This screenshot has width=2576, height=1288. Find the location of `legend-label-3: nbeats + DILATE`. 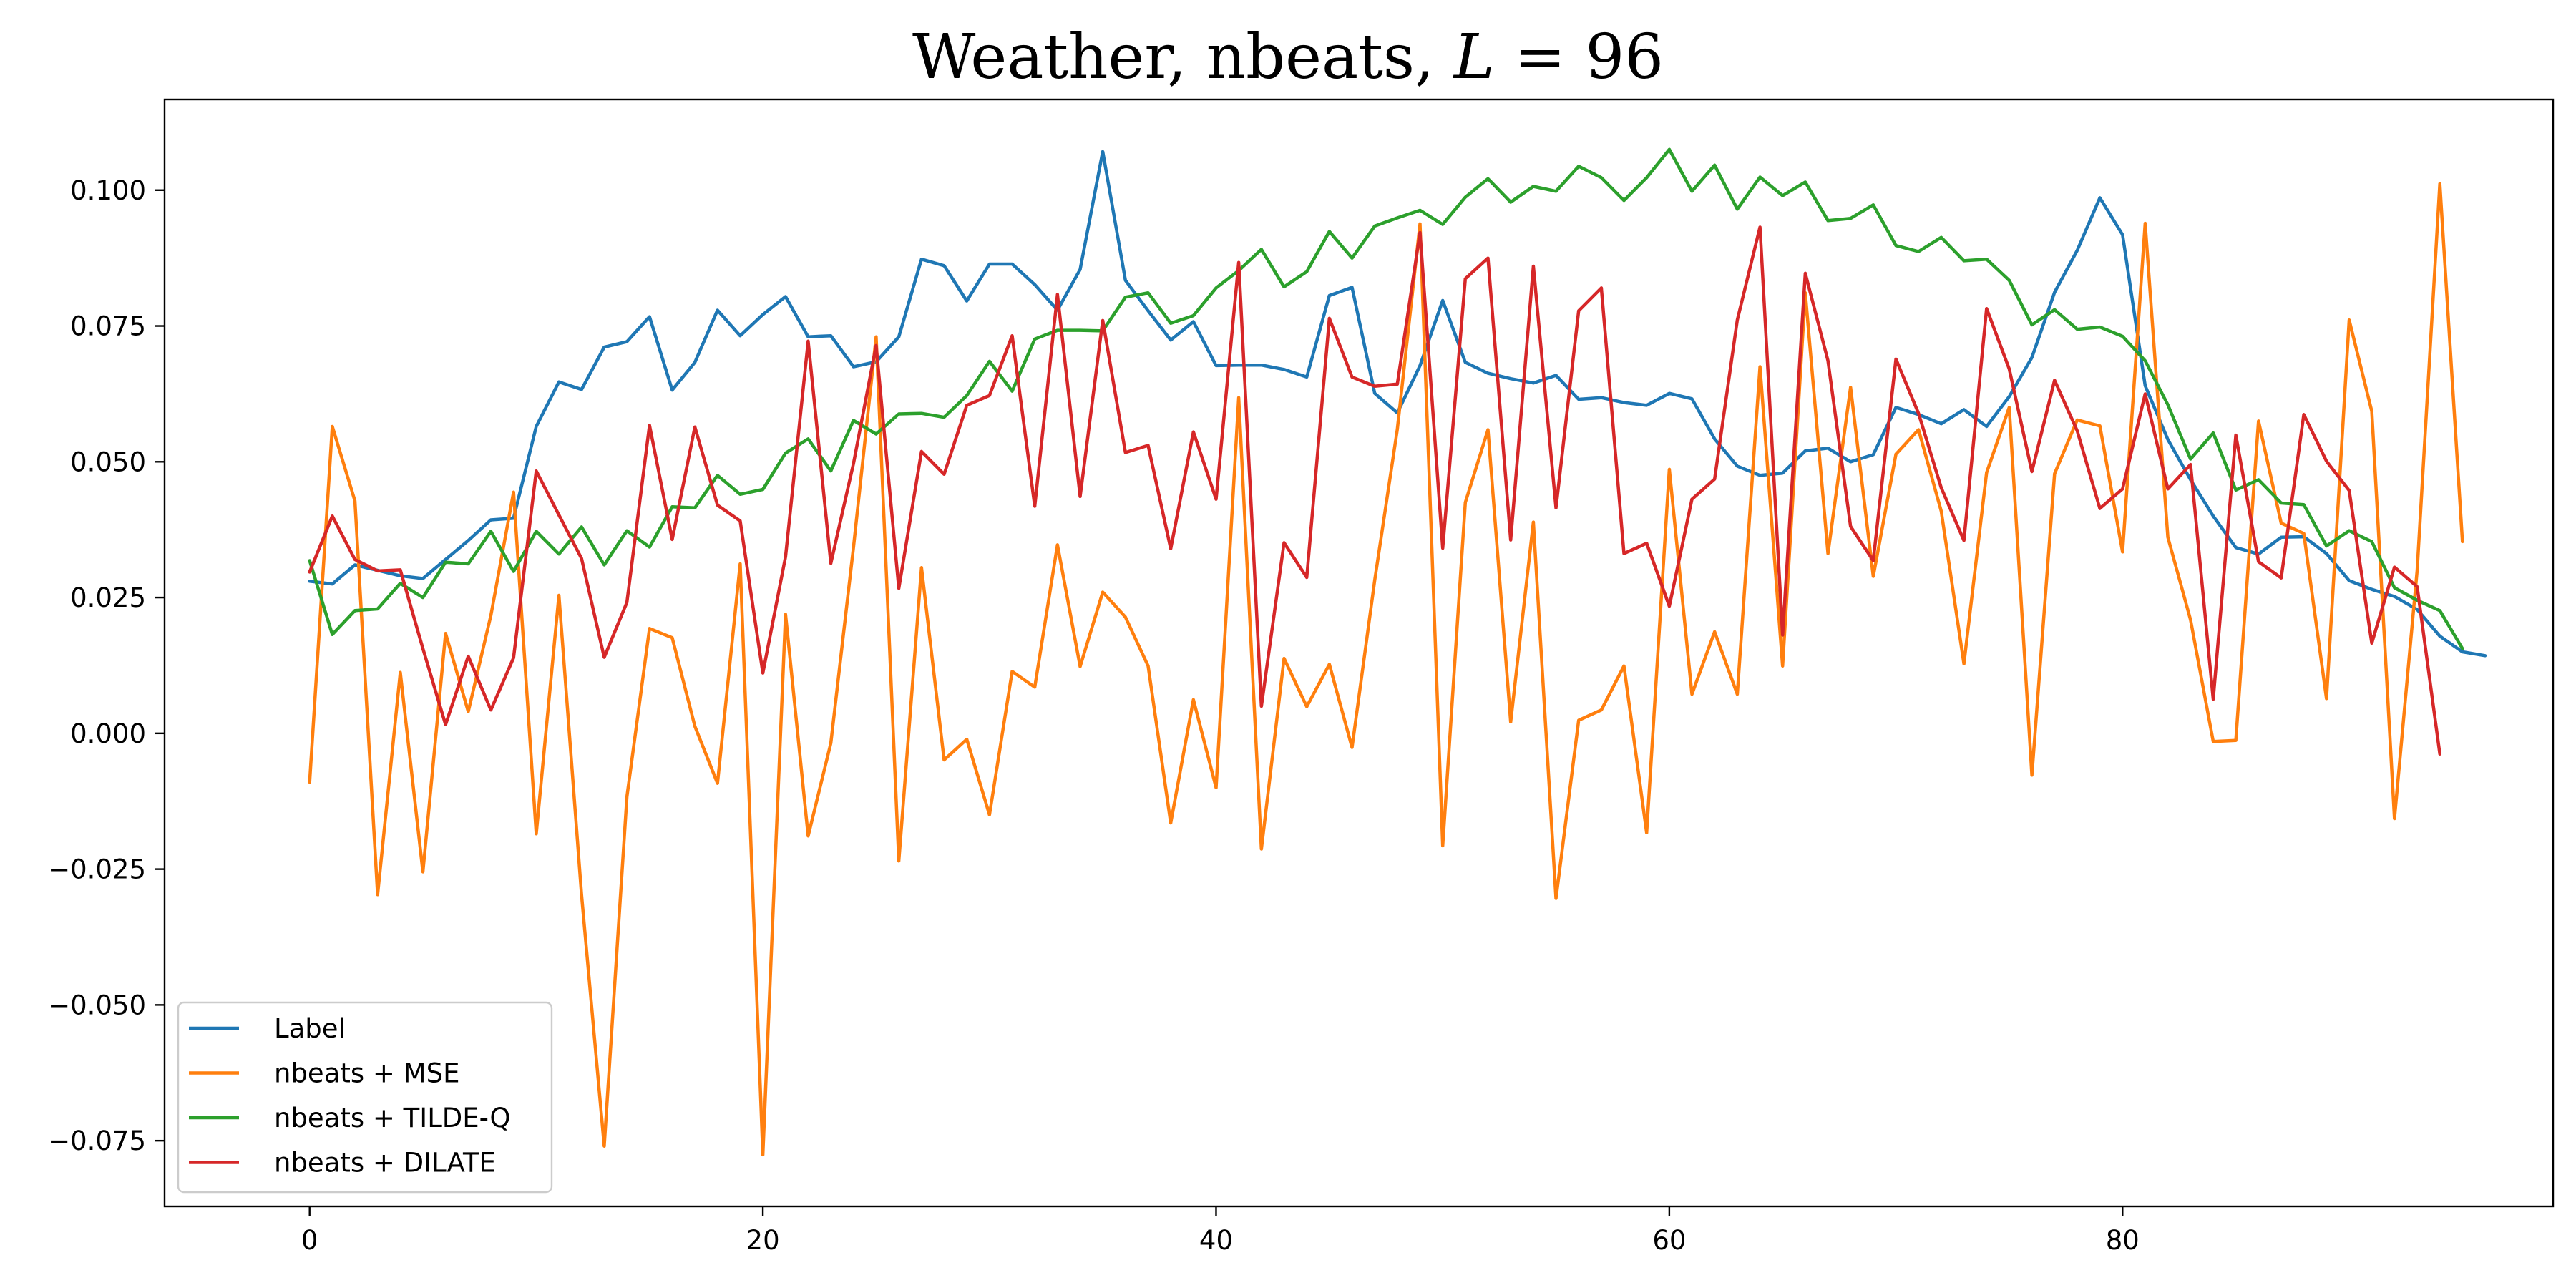

legend-label-3: nbeats + DILATE is located at coordinates (385, 1163).